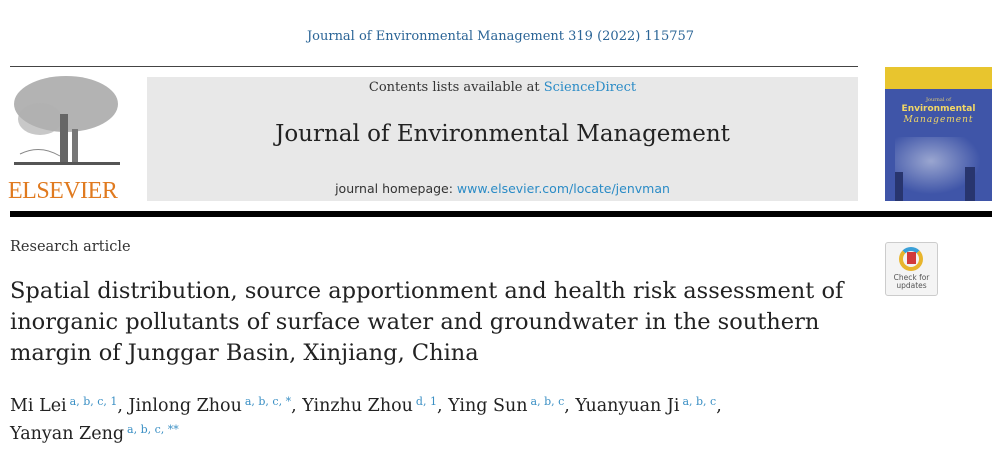 The height and width of the screenshot is (449, 1001). I want to click on author: Ying Sun a, b, c, so click(506, 405).